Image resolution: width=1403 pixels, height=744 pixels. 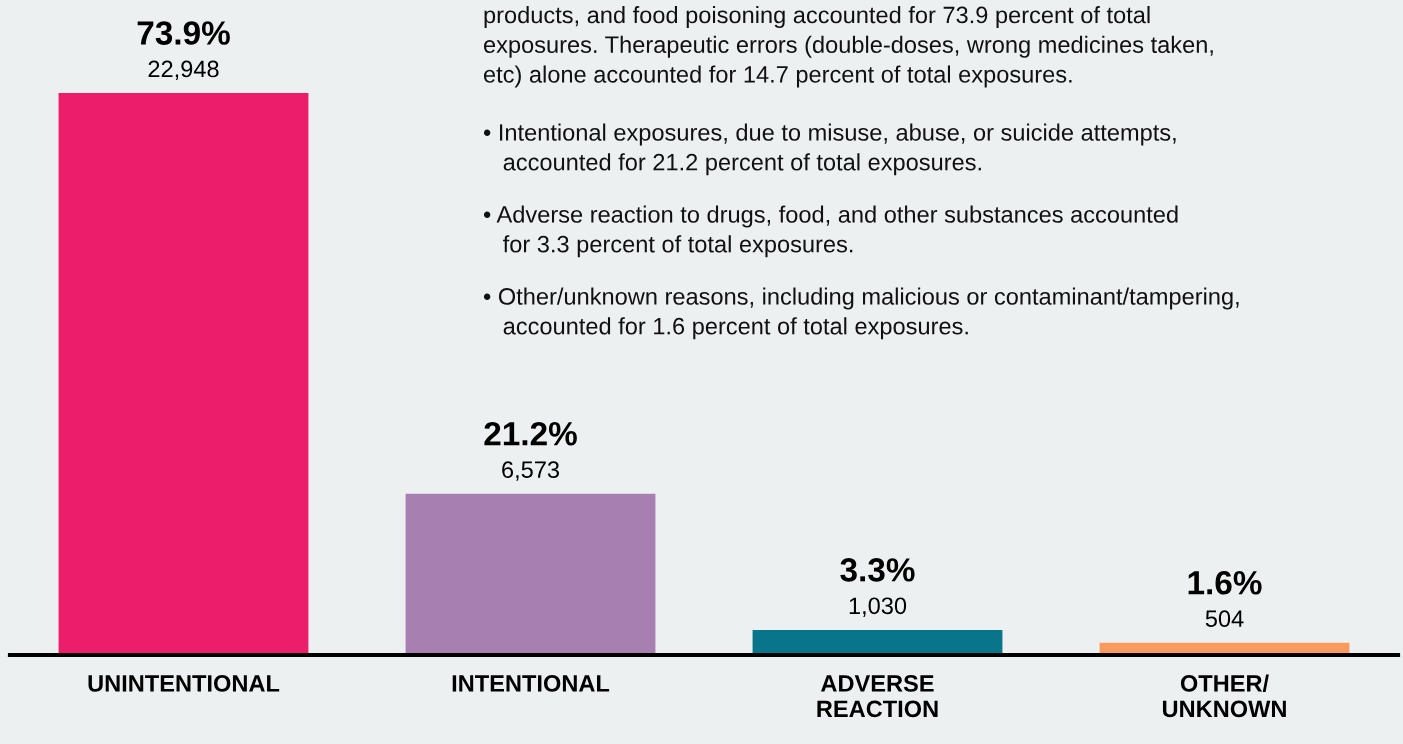 I want to click on x-tick-label: UNINTENTIONAL, so click(x=184, y=683).